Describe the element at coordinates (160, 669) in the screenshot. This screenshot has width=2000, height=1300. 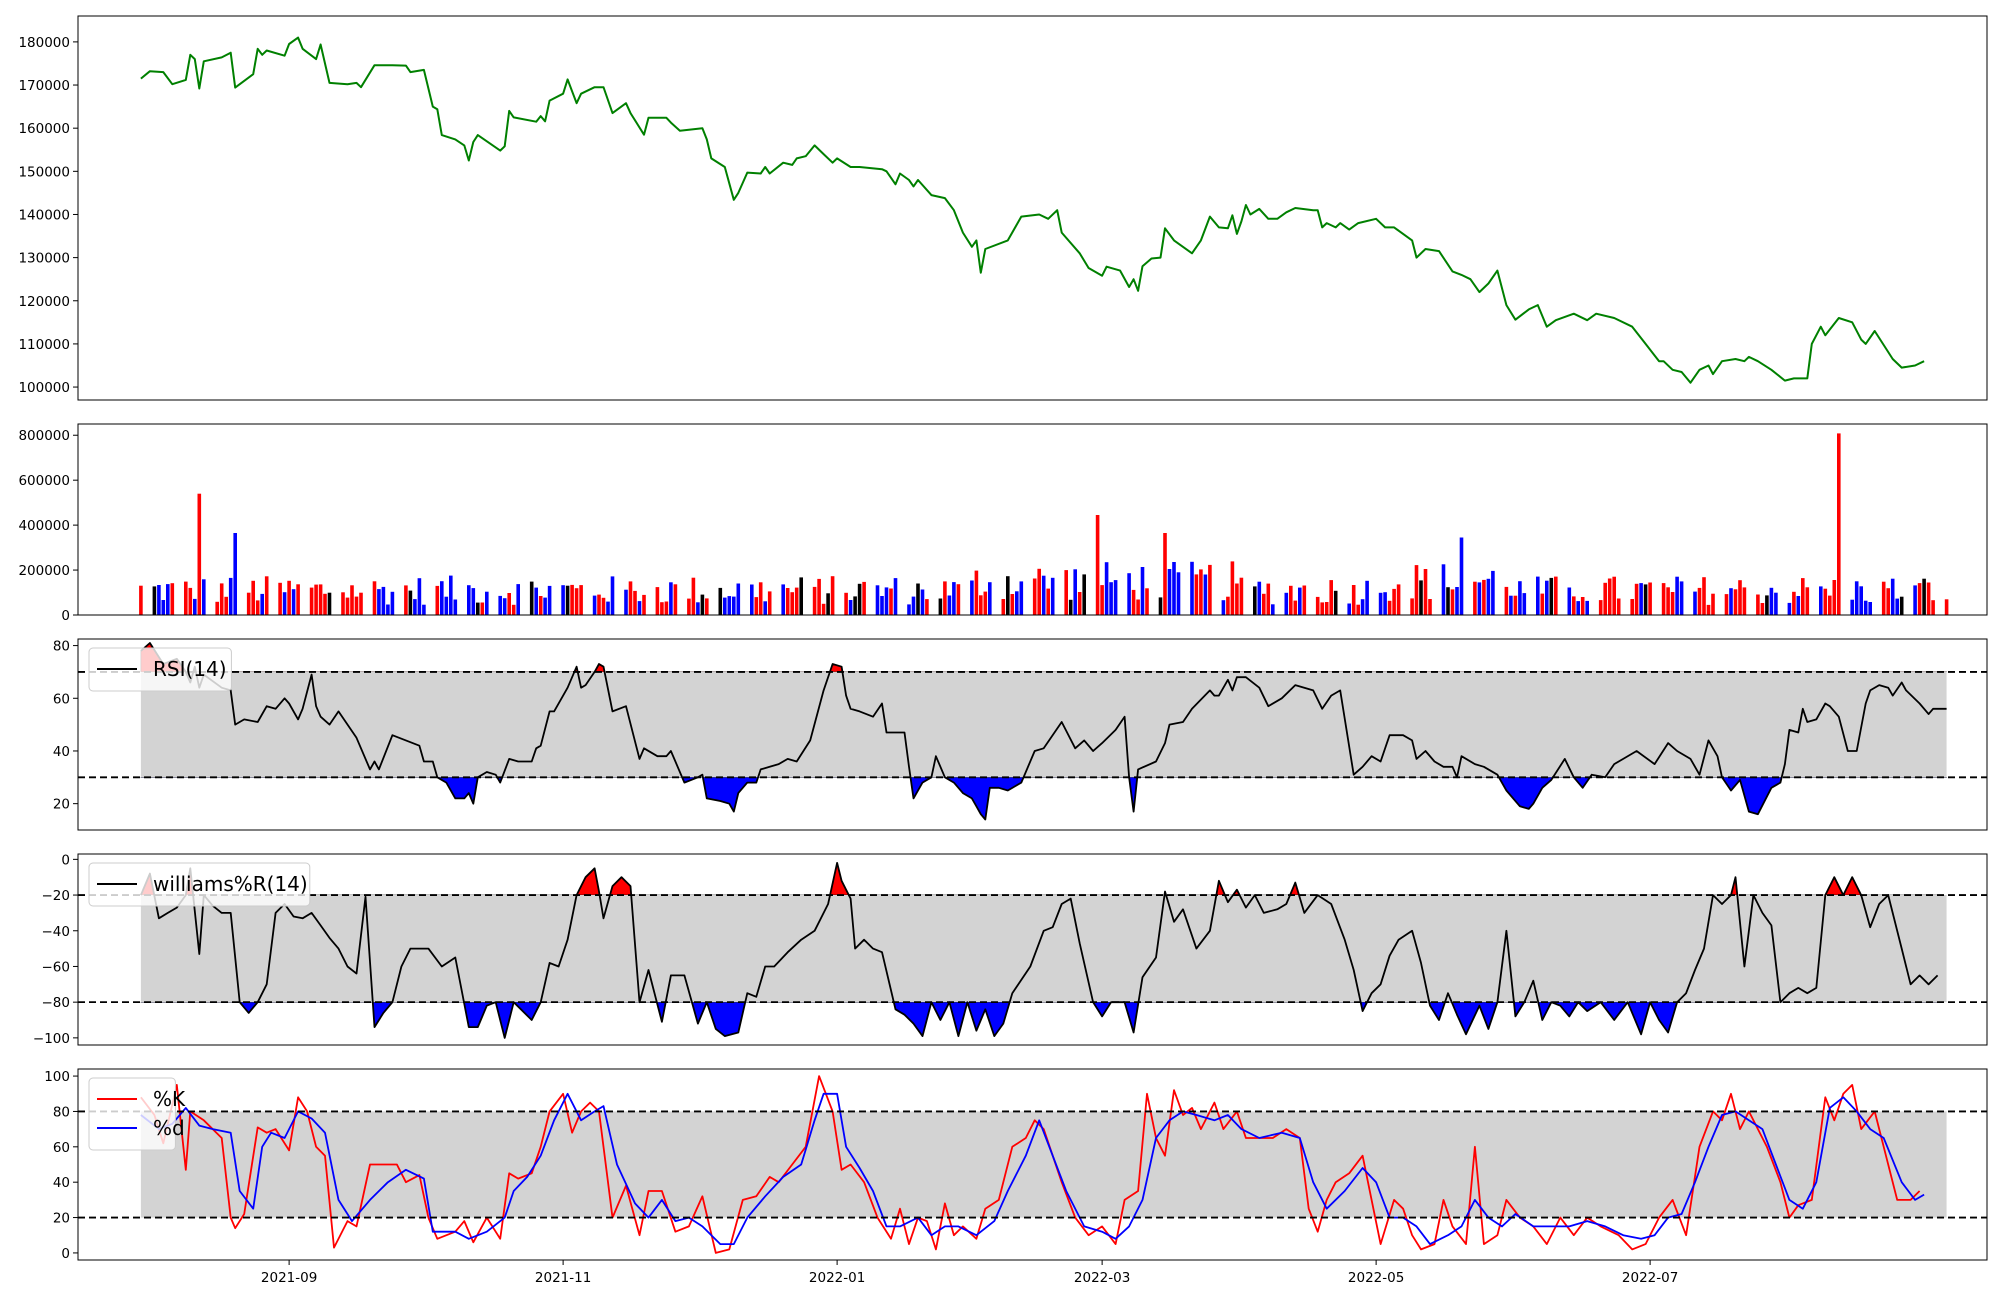
I see `legend-box` at that location.